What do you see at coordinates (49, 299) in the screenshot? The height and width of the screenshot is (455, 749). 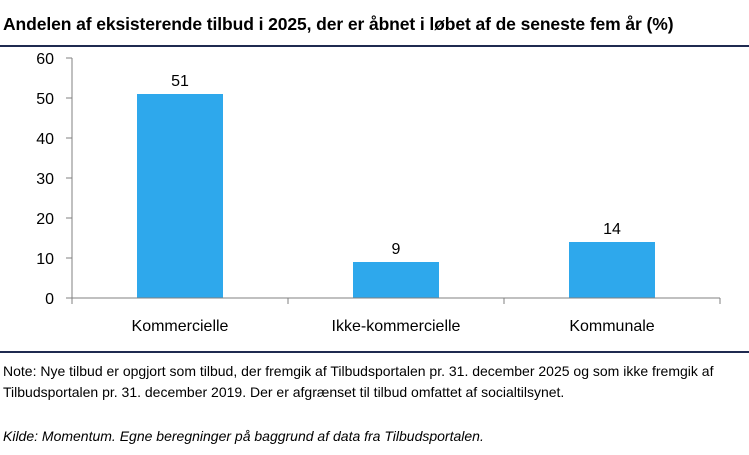 I see `y-tick-label: 0` at bounding box center [49, 299].